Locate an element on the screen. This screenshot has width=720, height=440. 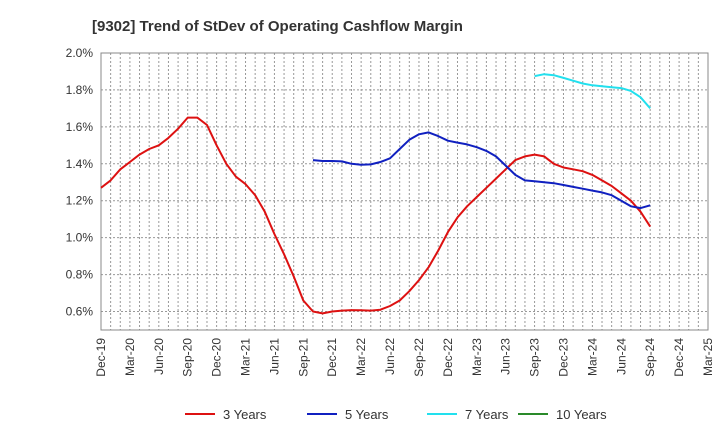
x-tick-label: Mar-25 is located at coordinates (708, 357).